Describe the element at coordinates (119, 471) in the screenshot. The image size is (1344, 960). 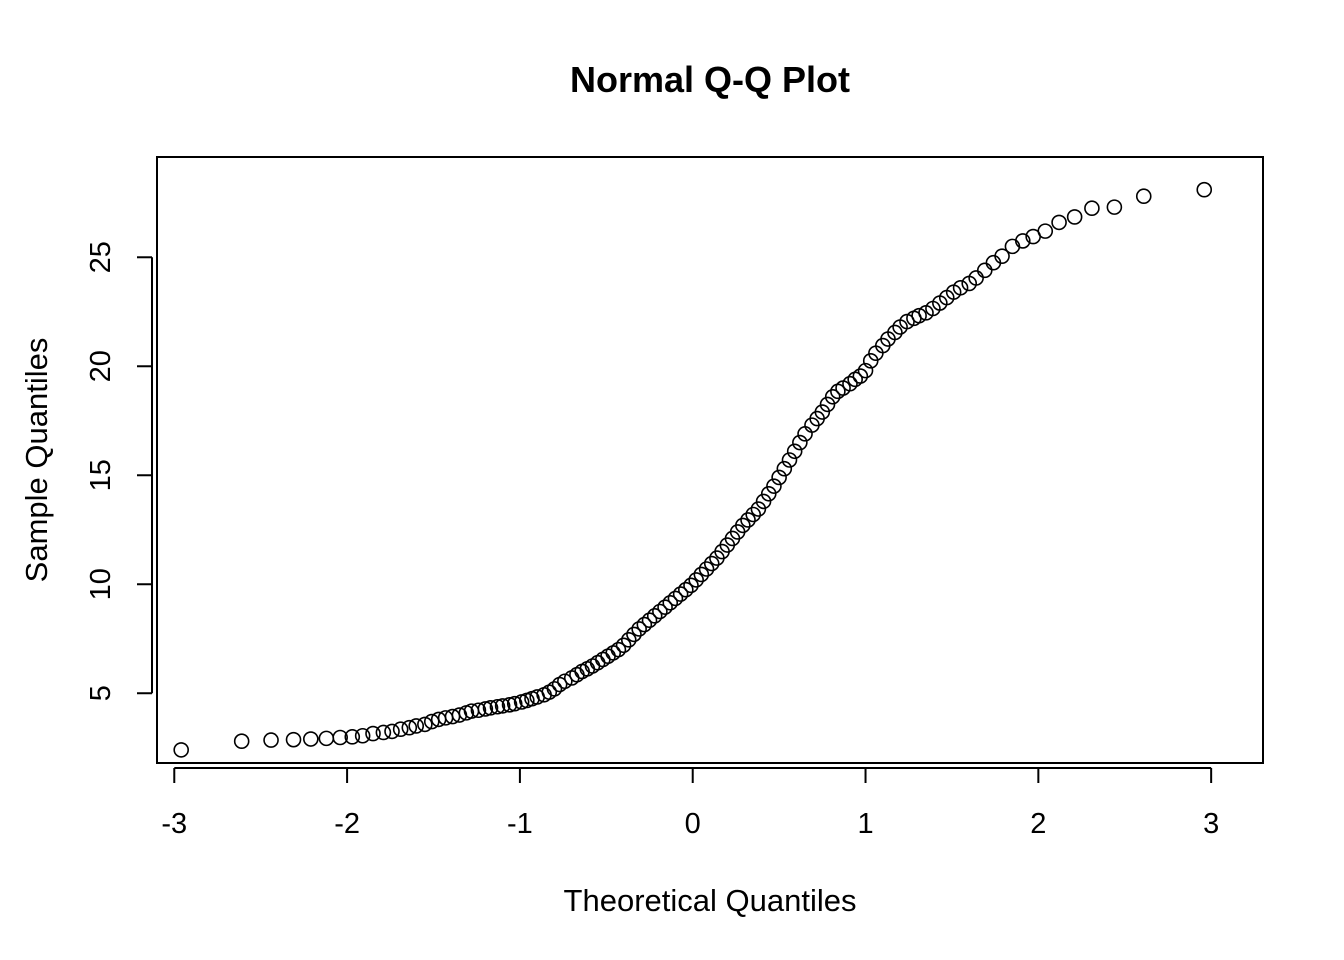
I see `y-axis: 5 10 15 20 25` at that location.